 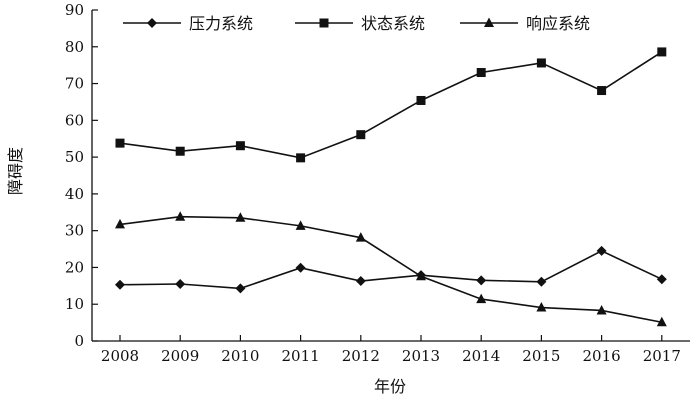 What do you see at coordinates (393, 23) in the screenshot?
I see `legend-label: 状态系统` at bounding box center [393, 23].